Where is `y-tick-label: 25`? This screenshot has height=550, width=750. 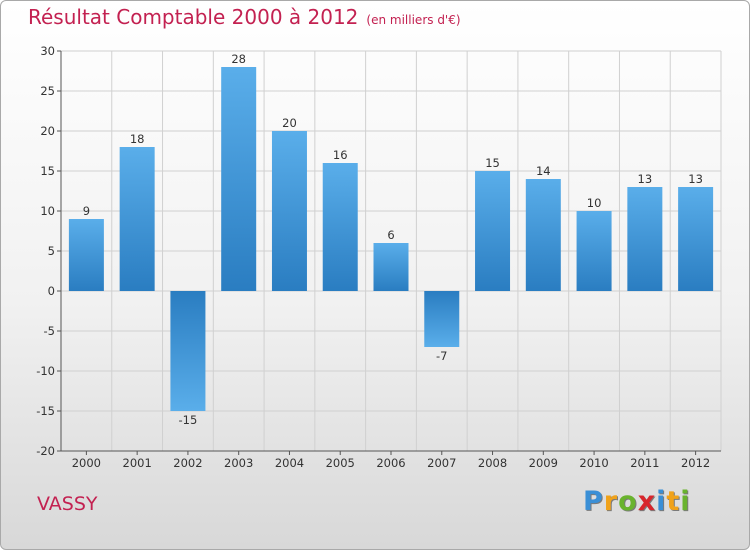 y-tick-label: 25 is located at coordinates (47, 91).